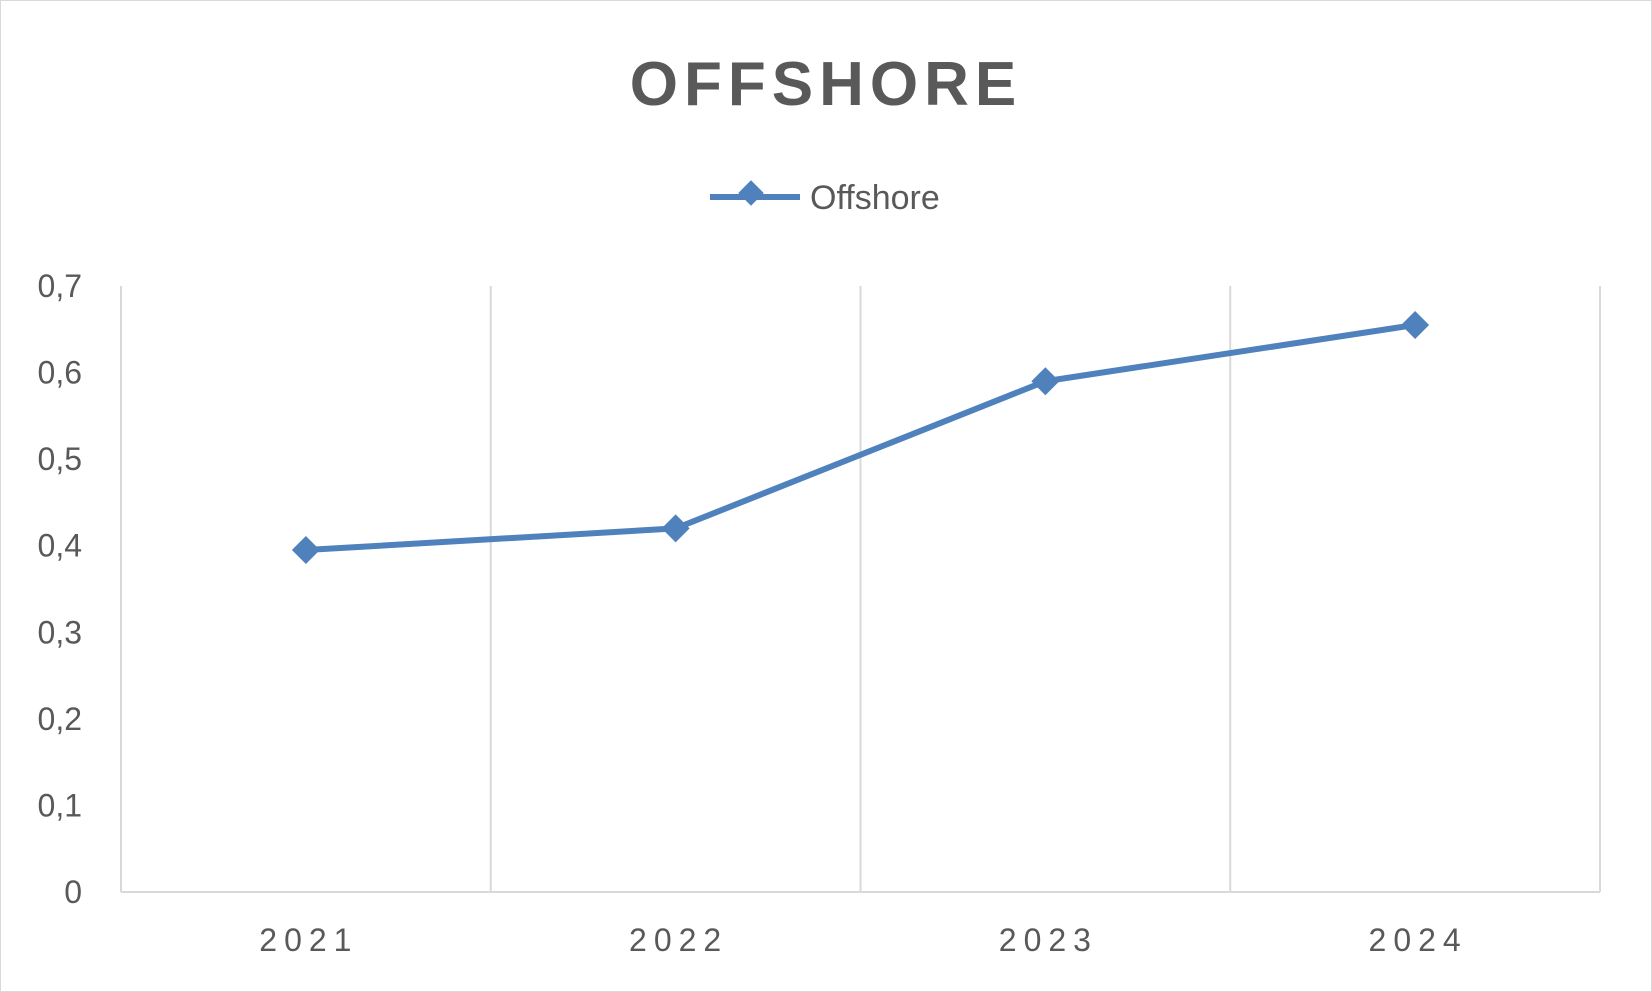 This screenshot has width=1652, height=992. I want to click on x-tick-label: 2022, so click(678, 940).